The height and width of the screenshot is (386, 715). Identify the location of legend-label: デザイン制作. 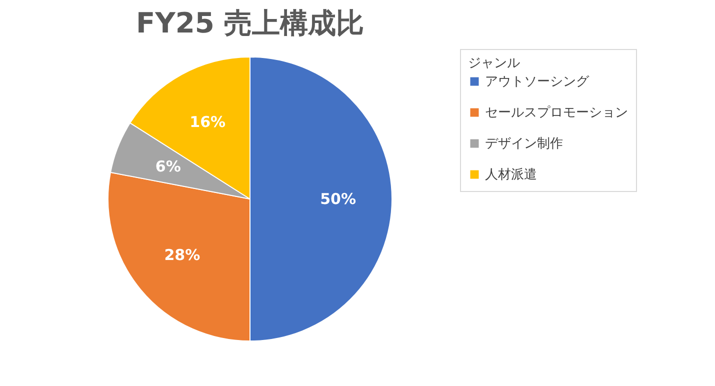
(524, 144).